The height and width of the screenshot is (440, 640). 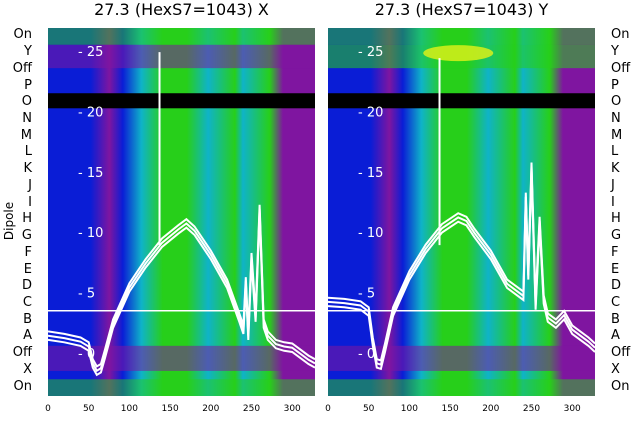 I want to click on row-label-right: K, so click(x=615, y=169).